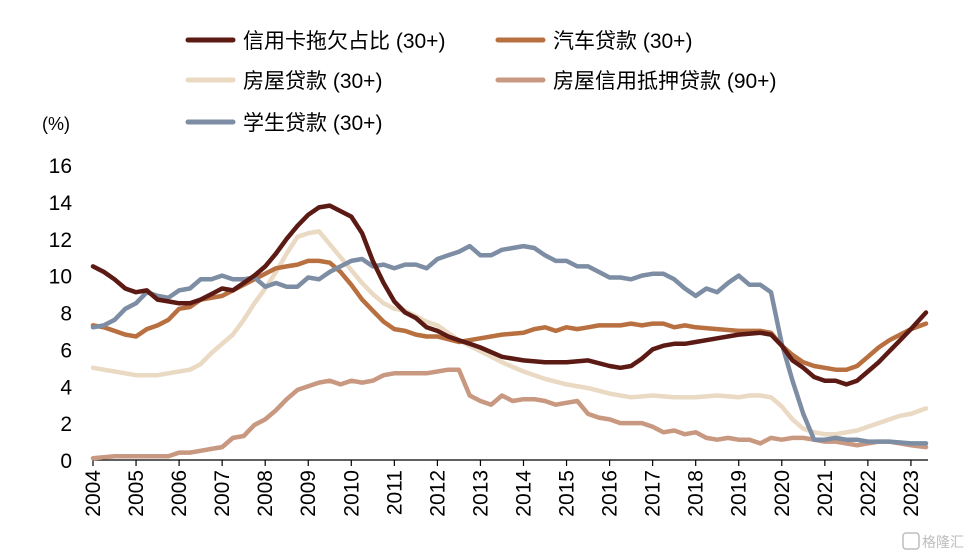 This screenshot has width=975, height=559. What do you see at coordinates (351, 493) in the screenshot?
I see `x-tick-label: 2010` at bounding box center [351, 493].